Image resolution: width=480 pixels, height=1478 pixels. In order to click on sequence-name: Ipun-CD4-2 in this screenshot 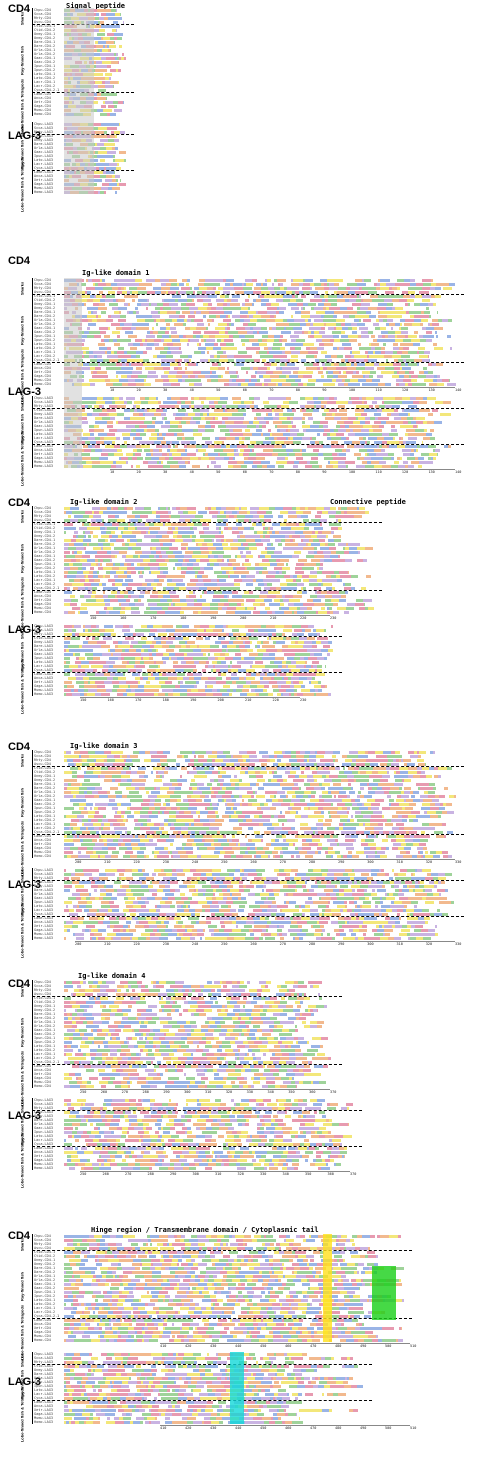, I will do `click(45, 812)`.